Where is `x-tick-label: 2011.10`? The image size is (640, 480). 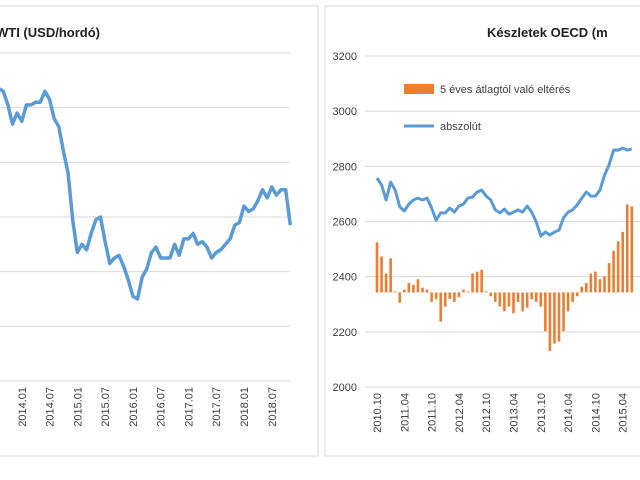 x-tick-label: 2011.10 is located at coordinates (433, 412).